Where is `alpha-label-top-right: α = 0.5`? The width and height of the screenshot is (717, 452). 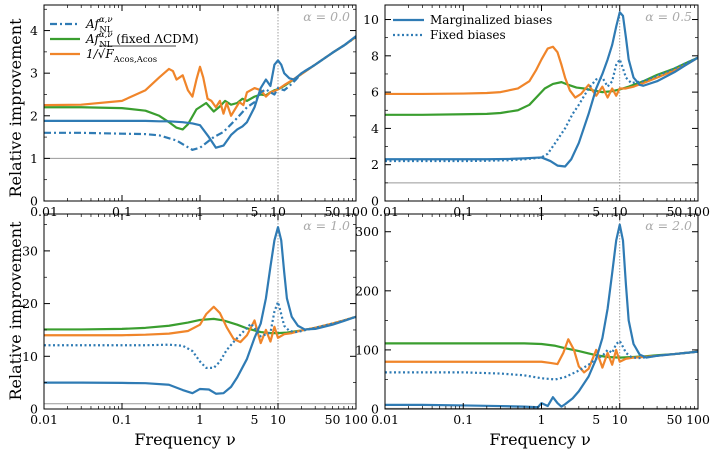 alpha-label-top-right: α = 0.5 is located at coordinates (668, 16).